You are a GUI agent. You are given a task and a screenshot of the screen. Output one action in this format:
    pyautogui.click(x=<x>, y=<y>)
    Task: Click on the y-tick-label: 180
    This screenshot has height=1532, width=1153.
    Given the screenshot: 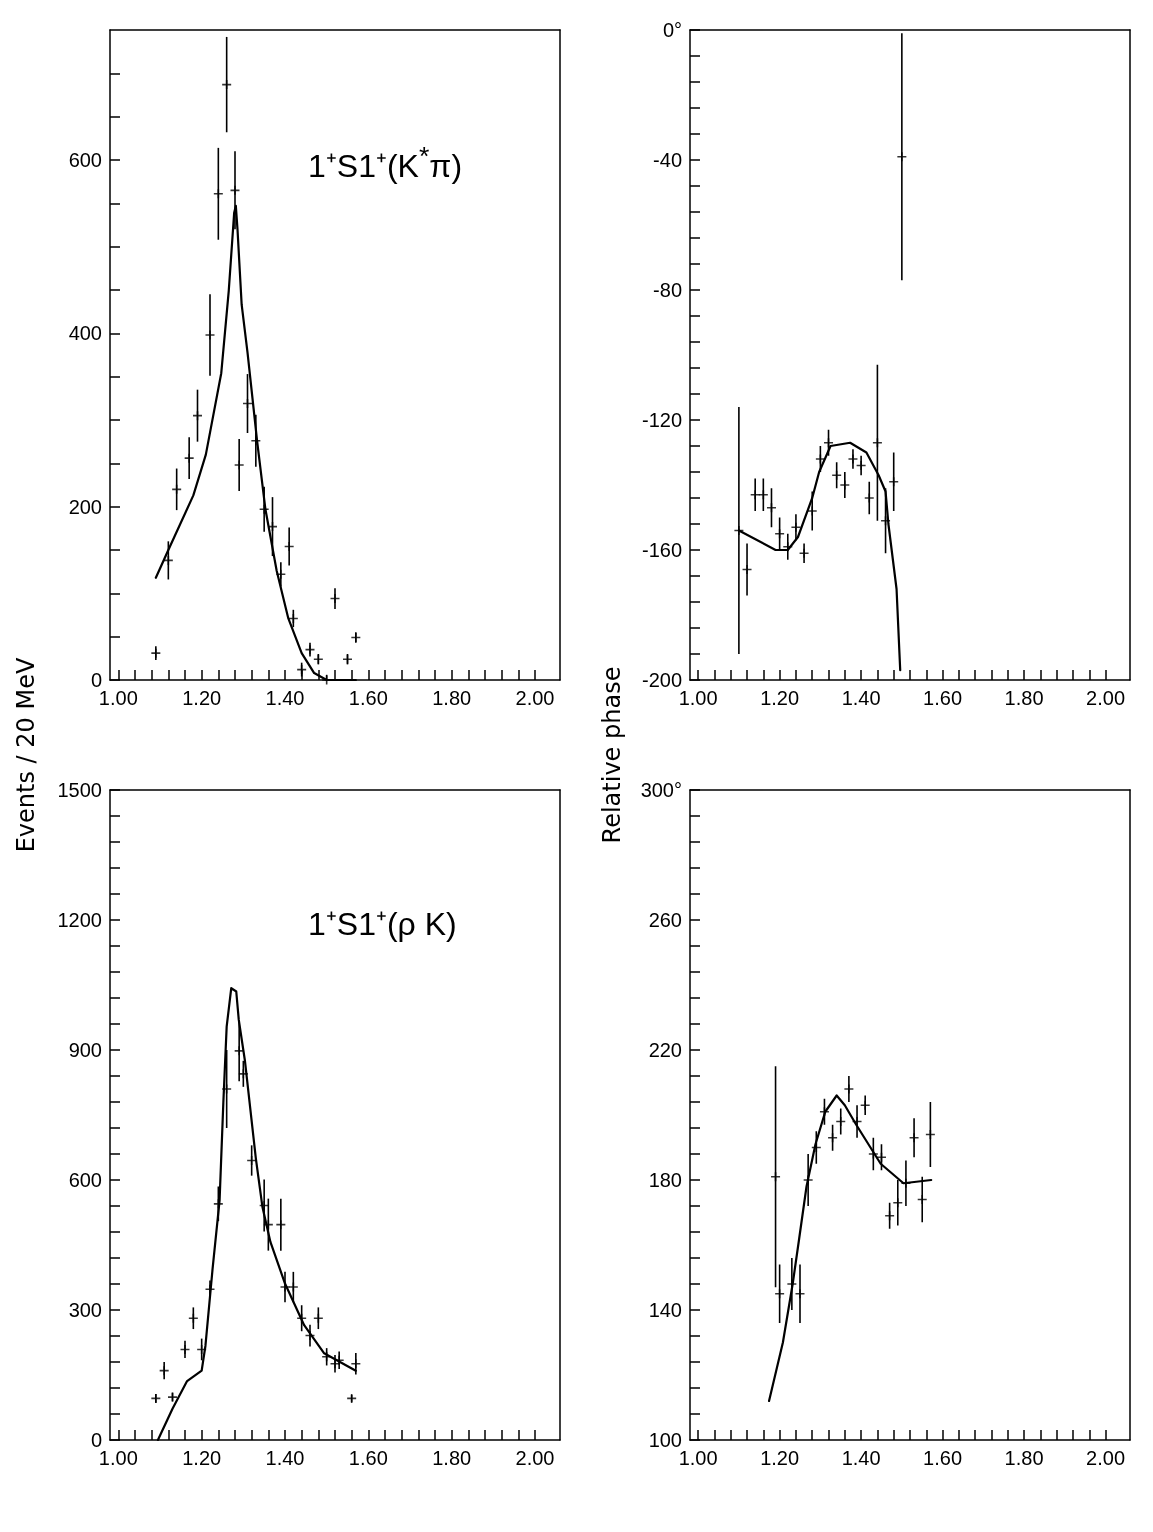 What is the action you would take?
    pyautogui.click(x=665, y=1180)
    